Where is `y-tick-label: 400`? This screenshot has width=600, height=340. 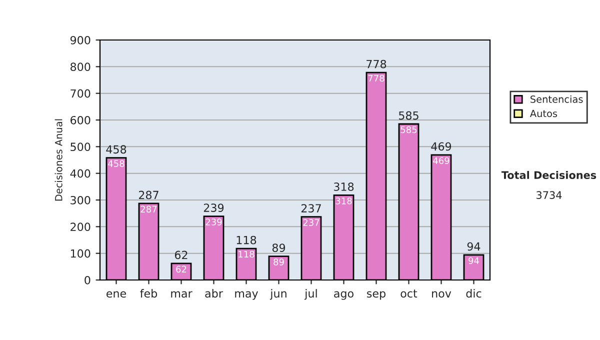 y-tick-label: 400 is located at coordinates (80, 173).